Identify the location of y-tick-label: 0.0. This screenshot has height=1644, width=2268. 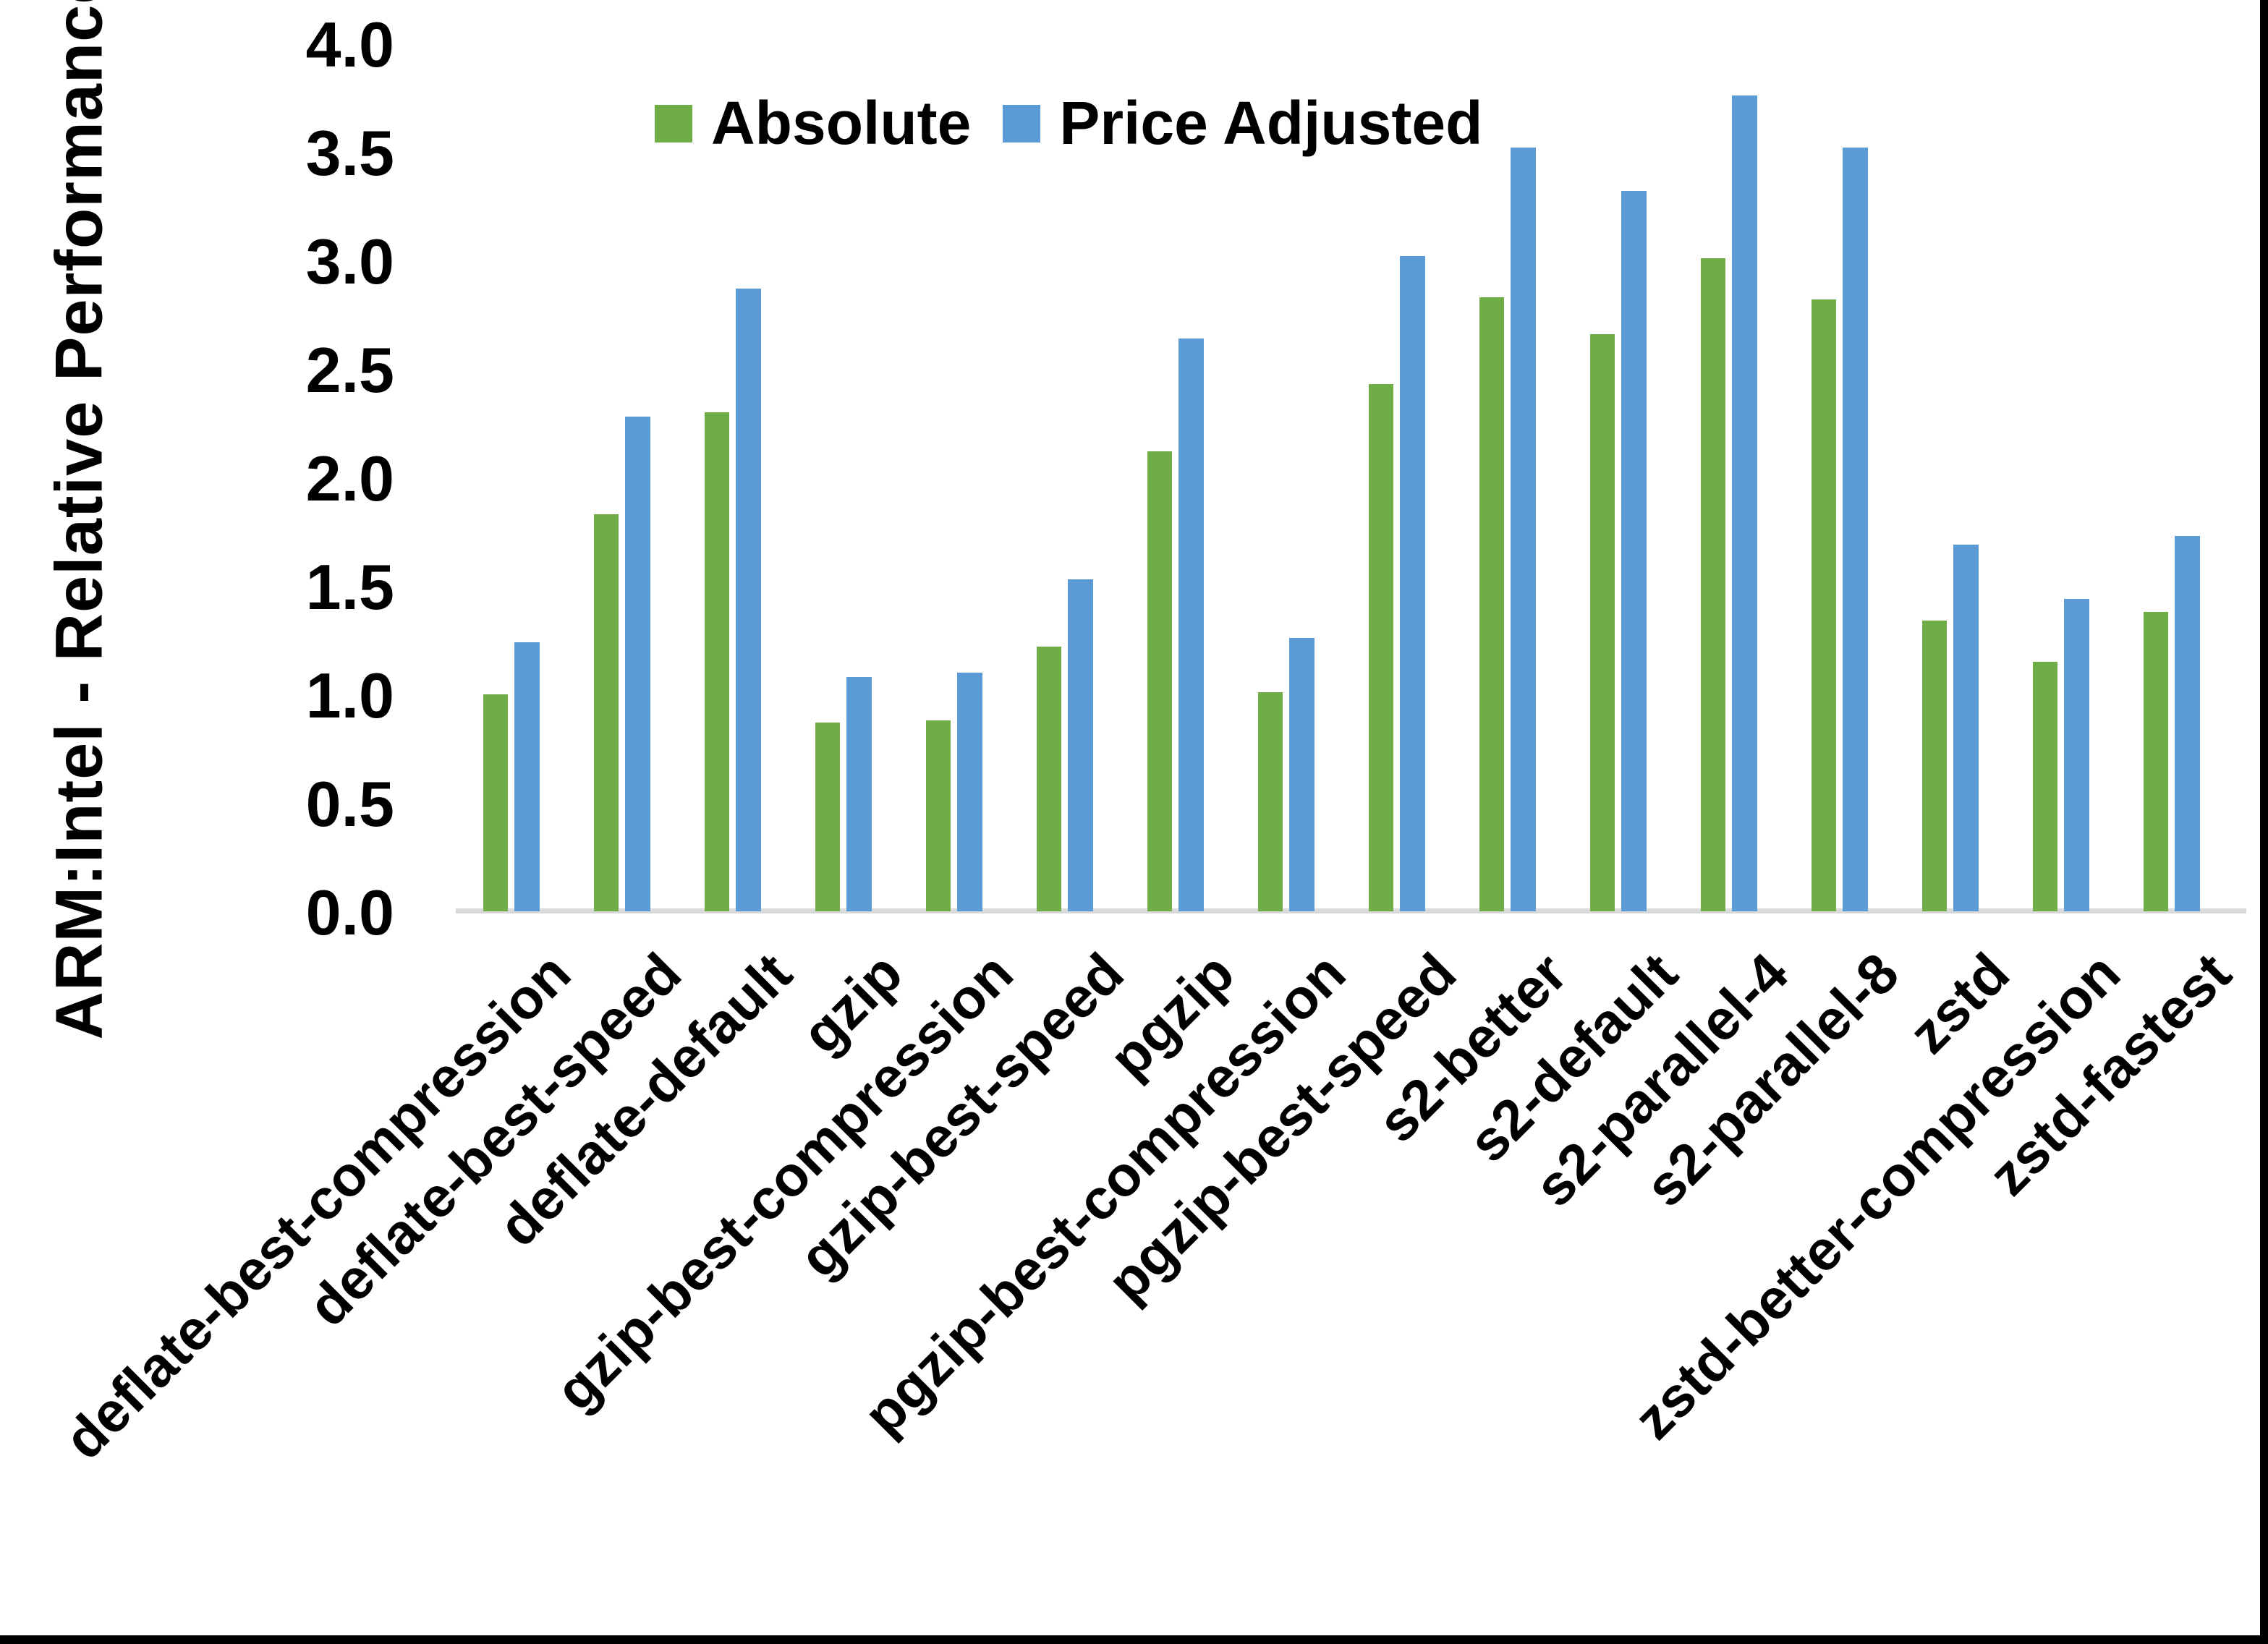
(349, 912).